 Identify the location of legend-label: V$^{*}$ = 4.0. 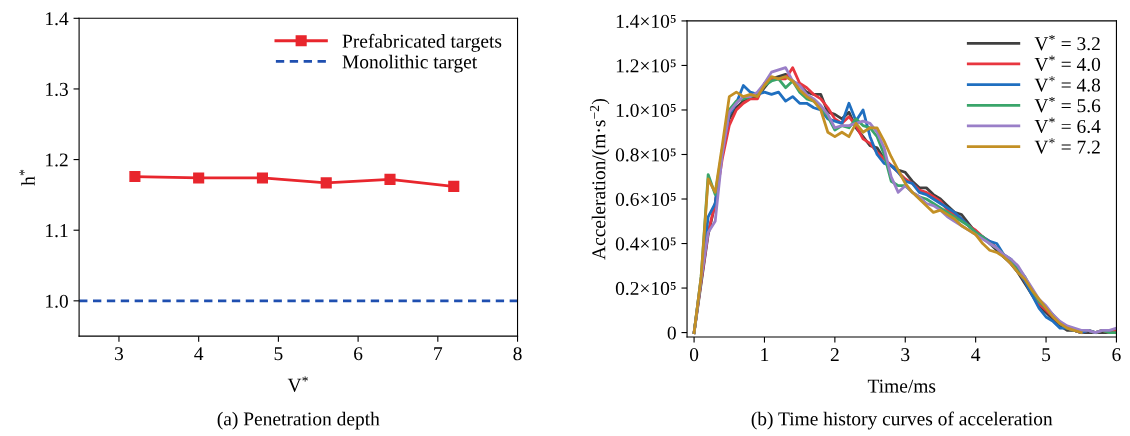
(1067, 63).